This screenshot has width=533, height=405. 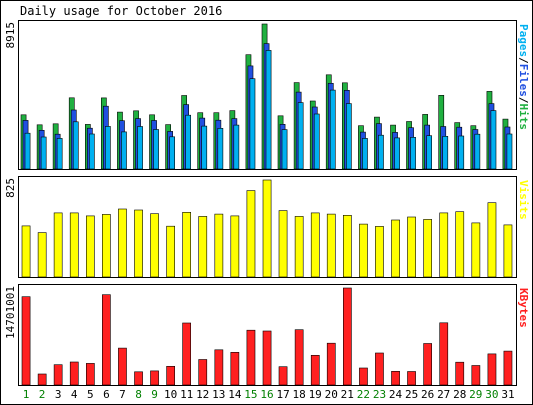 What do you see at coordinates (235, 394) in the screenshot?
I see `x-tick-label: 14` at bounding box center [235, 394].